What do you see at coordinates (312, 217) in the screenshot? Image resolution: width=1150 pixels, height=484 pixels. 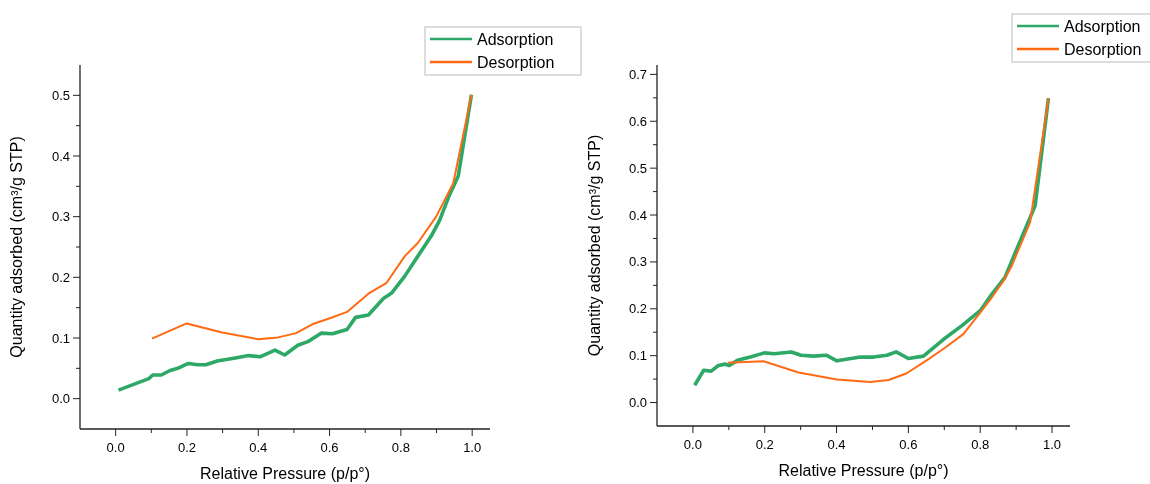 I see `line-series` at bounding box center [312, 217].